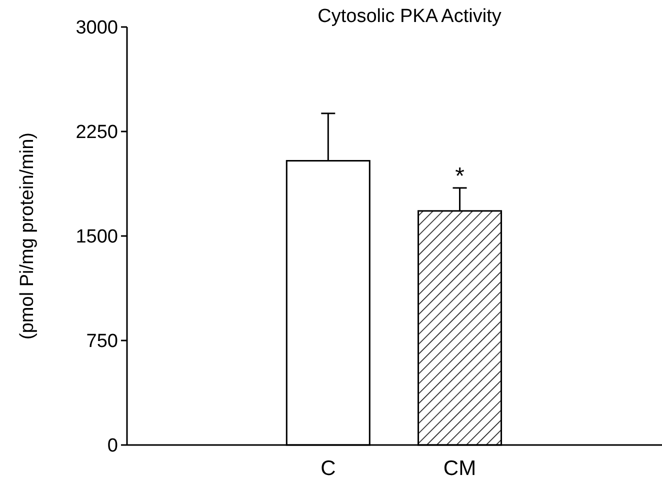  Describe the element at coordinates (410, 16) in the screenshot. I see `chart-title: Cytosolic PKA Activity` at that location.